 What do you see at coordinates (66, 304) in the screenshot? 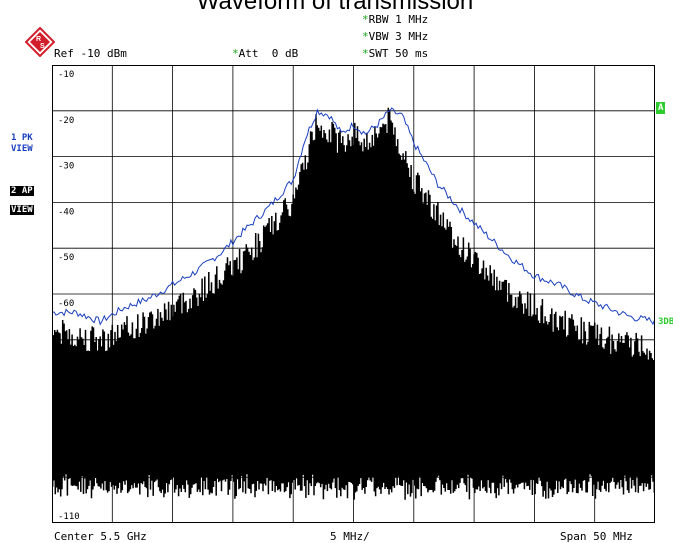
I see `y-tick-label: -60` at bounding box center [66, 304].